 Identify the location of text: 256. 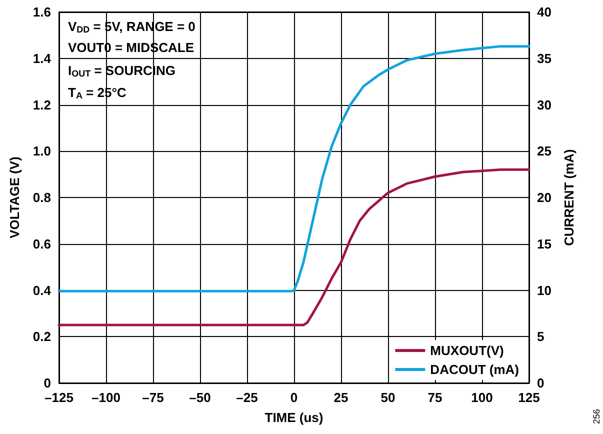
(597, 416).